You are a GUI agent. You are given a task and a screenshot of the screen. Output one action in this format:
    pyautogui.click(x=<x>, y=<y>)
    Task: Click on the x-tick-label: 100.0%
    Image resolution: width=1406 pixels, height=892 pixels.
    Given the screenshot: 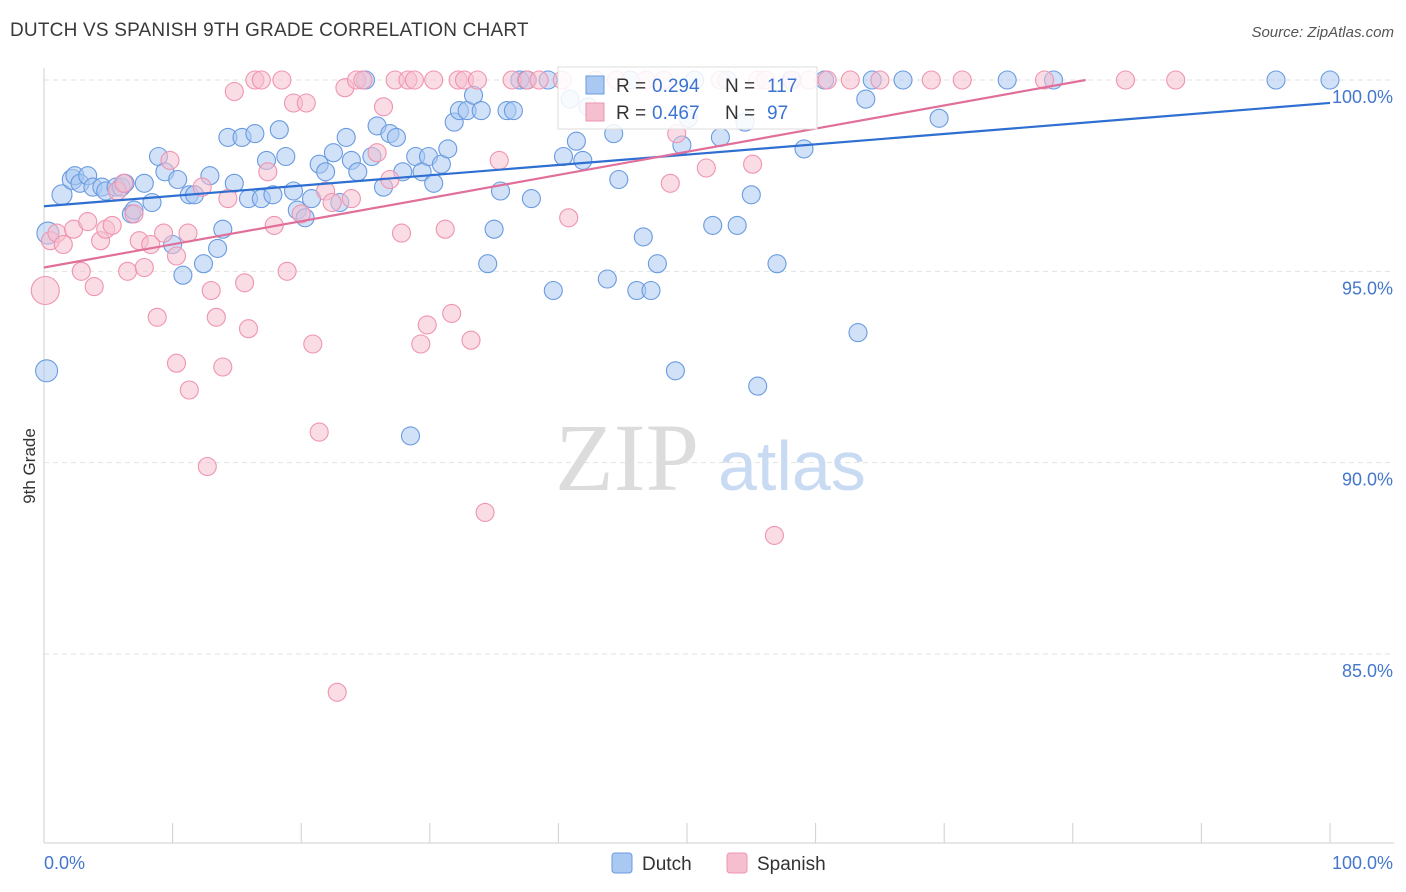 What is the action you would take?
    pyautogui.click(x=1362, y=863)
    